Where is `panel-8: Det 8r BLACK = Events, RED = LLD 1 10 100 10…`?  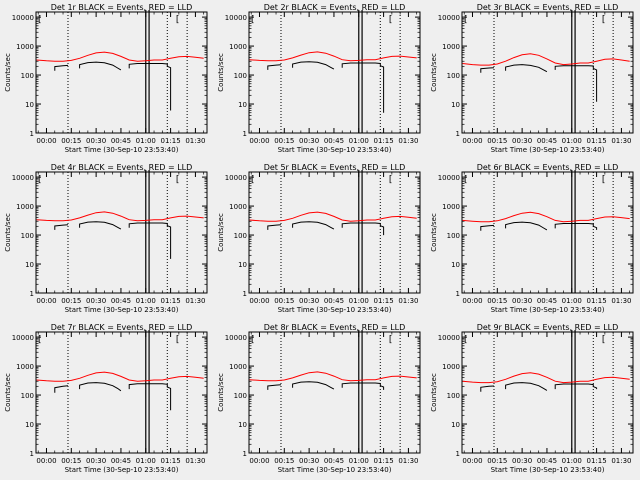 panel-8: Det 8r BLACK = Events, RED = LLD 1 10 100 10… is located at coordinates (319, 398).